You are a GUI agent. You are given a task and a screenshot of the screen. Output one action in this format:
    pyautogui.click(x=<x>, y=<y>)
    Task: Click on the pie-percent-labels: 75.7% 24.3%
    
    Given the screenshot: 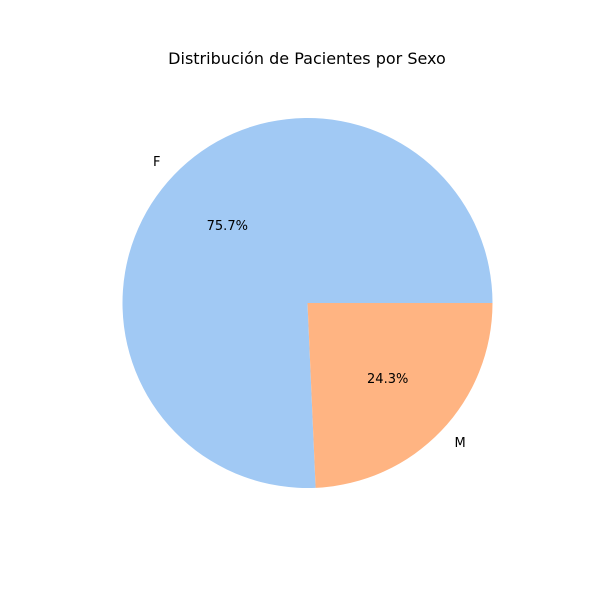 What is the action you would take?
    pyautogui.click(x=308, y=303)
    